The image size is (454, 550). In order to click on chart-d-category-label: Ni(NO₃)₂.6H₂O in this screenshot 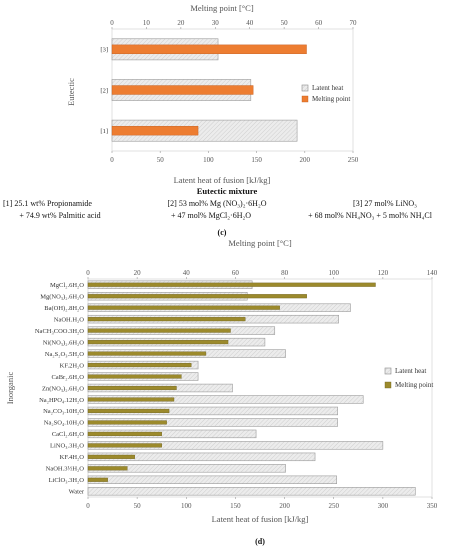, I will do `click(64, 342)`.